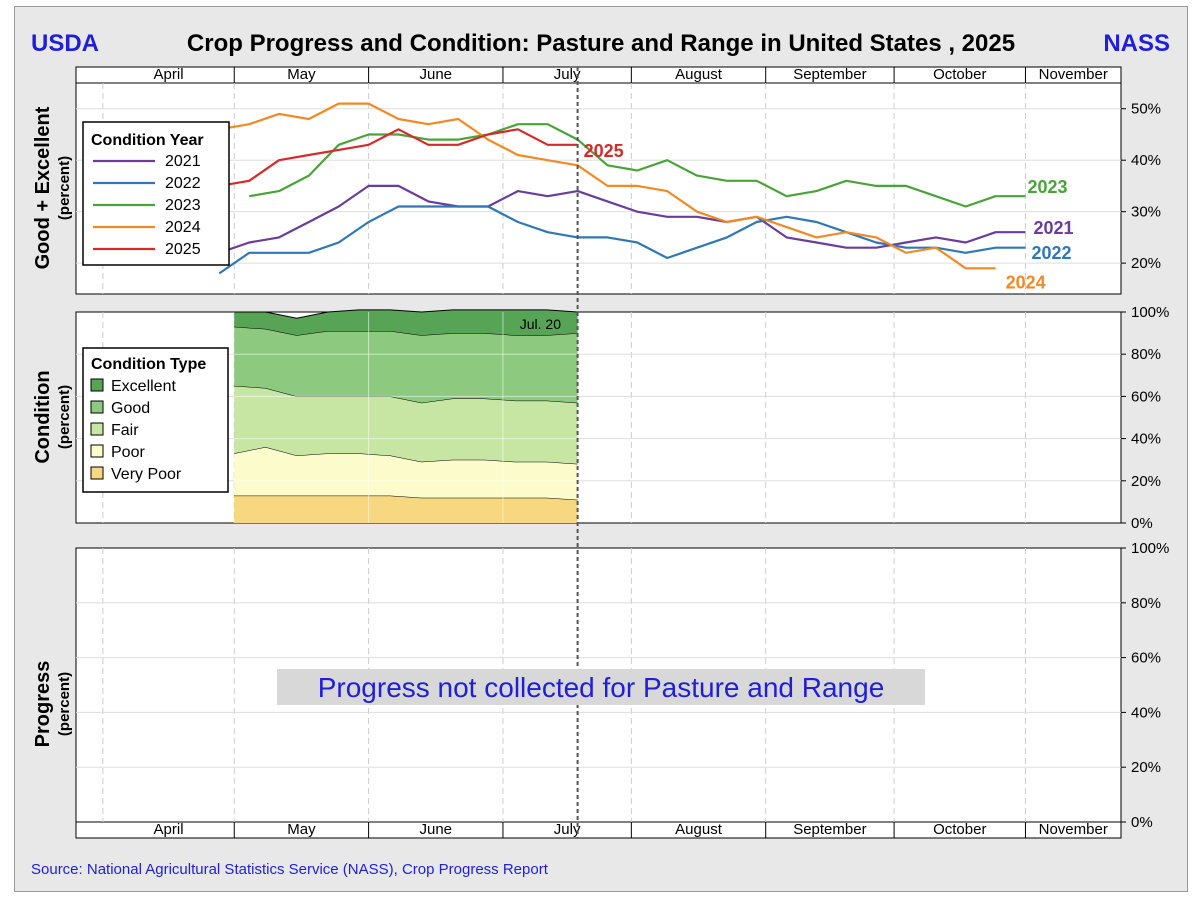 Image resolution: width=1200 pixels, height=903 pixels. What do you see at coordinates (156, 193) in the screenshot?
I see `legend-condition-year: Condition Year 2021 2022 2023 2024 2025` at bounding box center [156, 193].